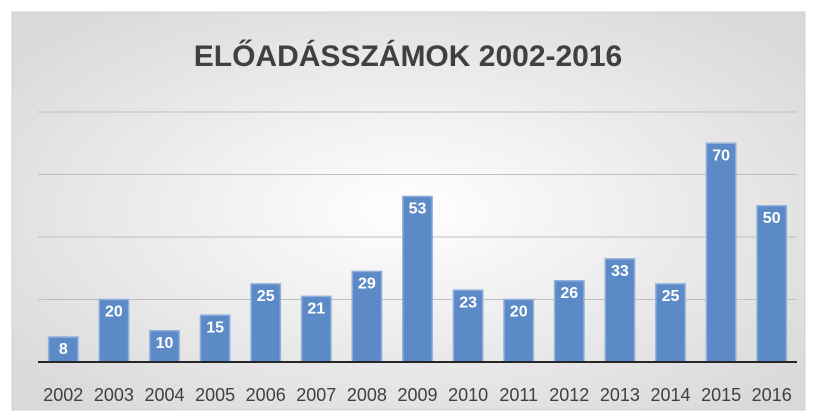 This screenshot has width=817, height=416. Describe the element at coordinates (569, 293) in the screenshot. I see `data-label: 26` at that location.